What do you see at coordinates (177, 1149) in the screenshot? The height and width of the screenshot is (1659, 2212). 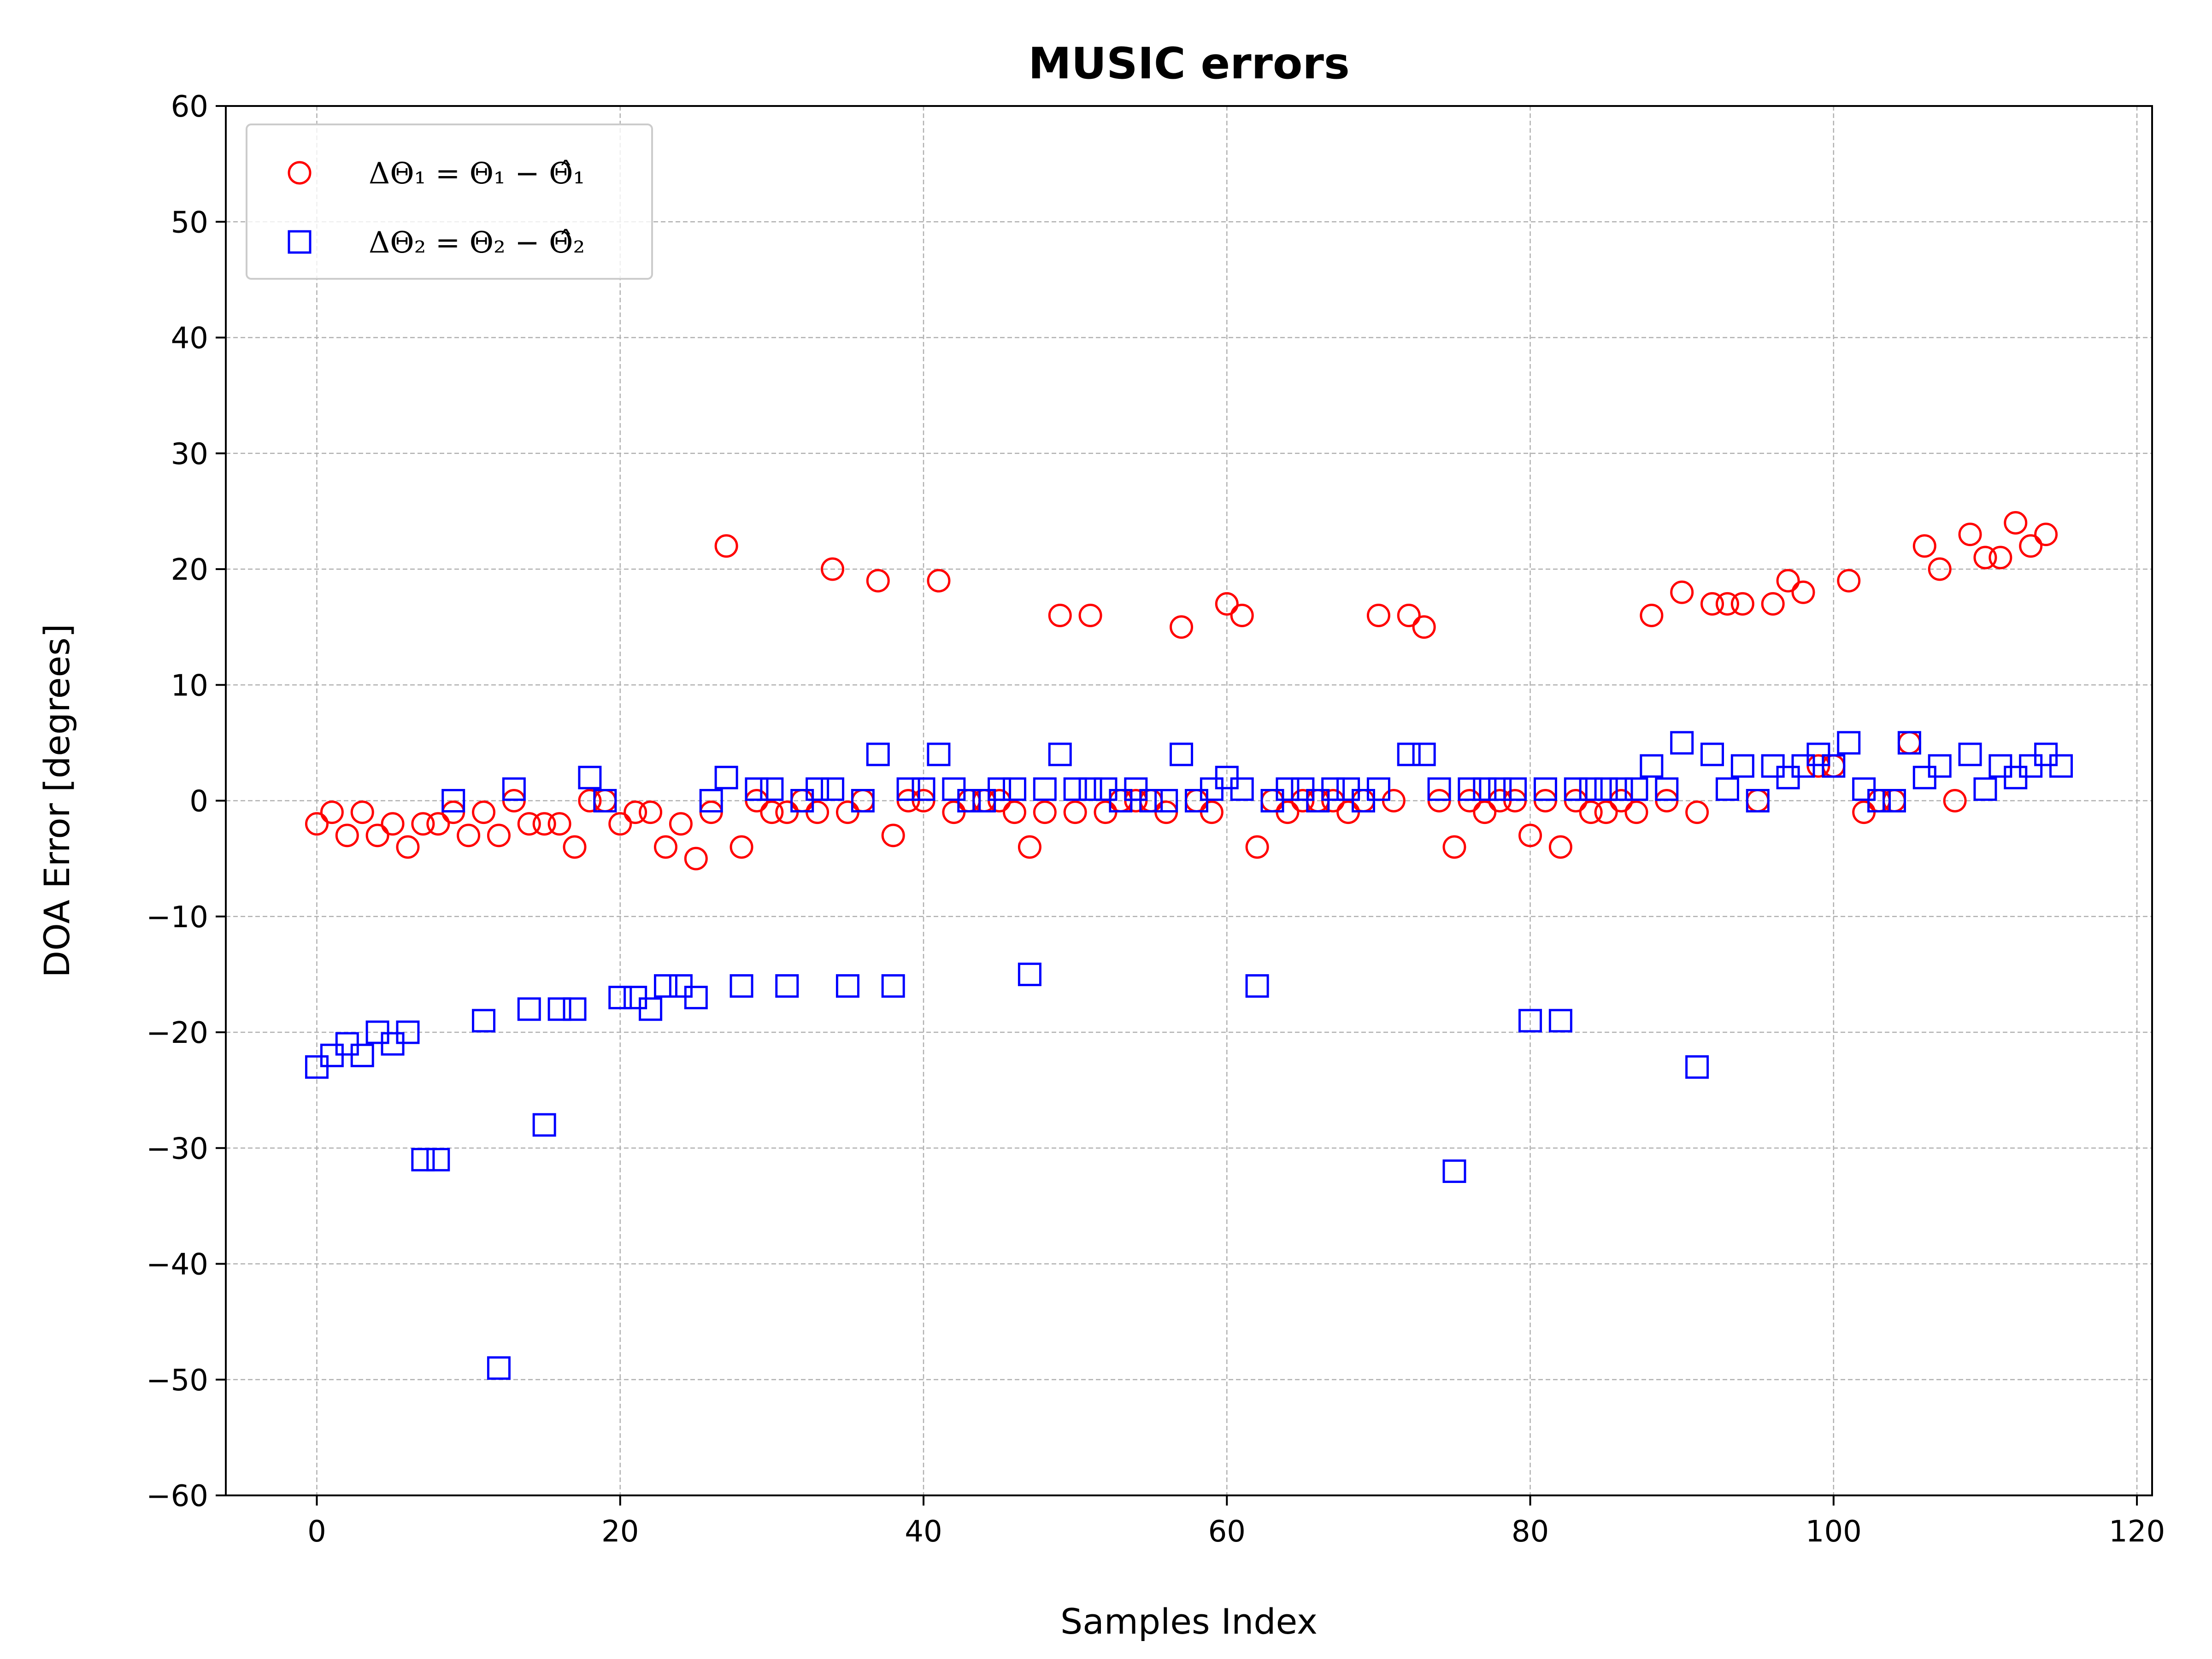 I see `y-tick-label: −30` at bounding box center [177, 1149].